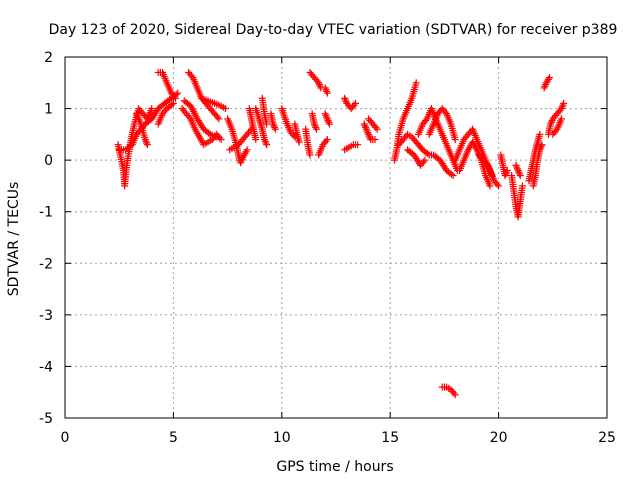 The image size is (640, 480). Describe the element at coordinates (46, 367) in the screenshot. I see `y-tick-label: -4` at that location.